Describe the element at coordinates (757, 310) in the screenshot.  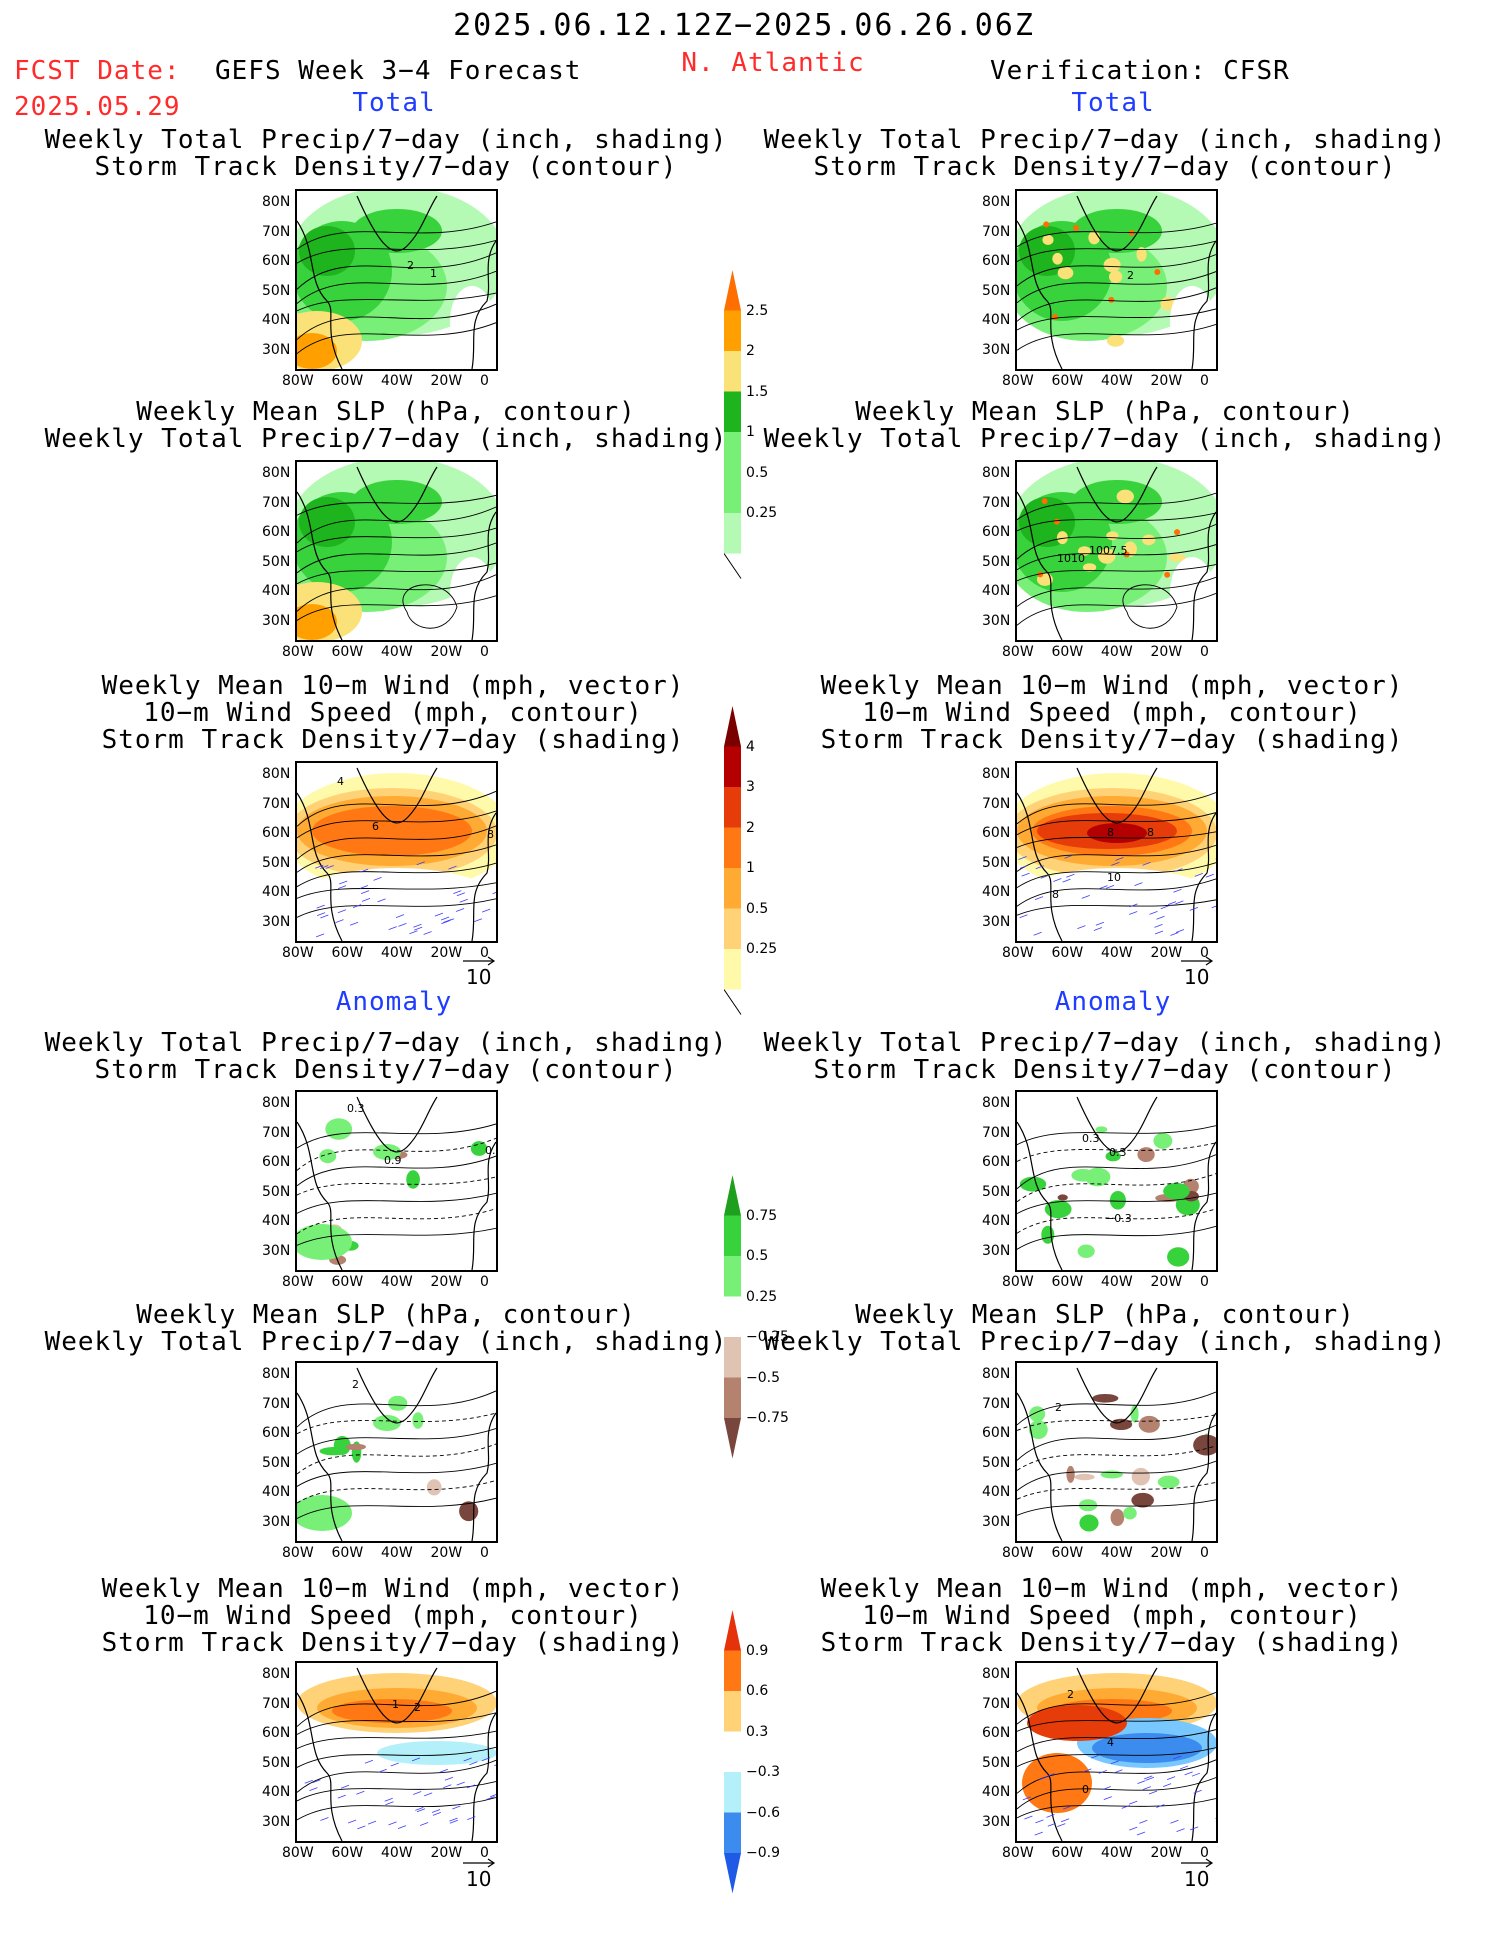
I see `colorbar-tick-label: 2.5` at that location.